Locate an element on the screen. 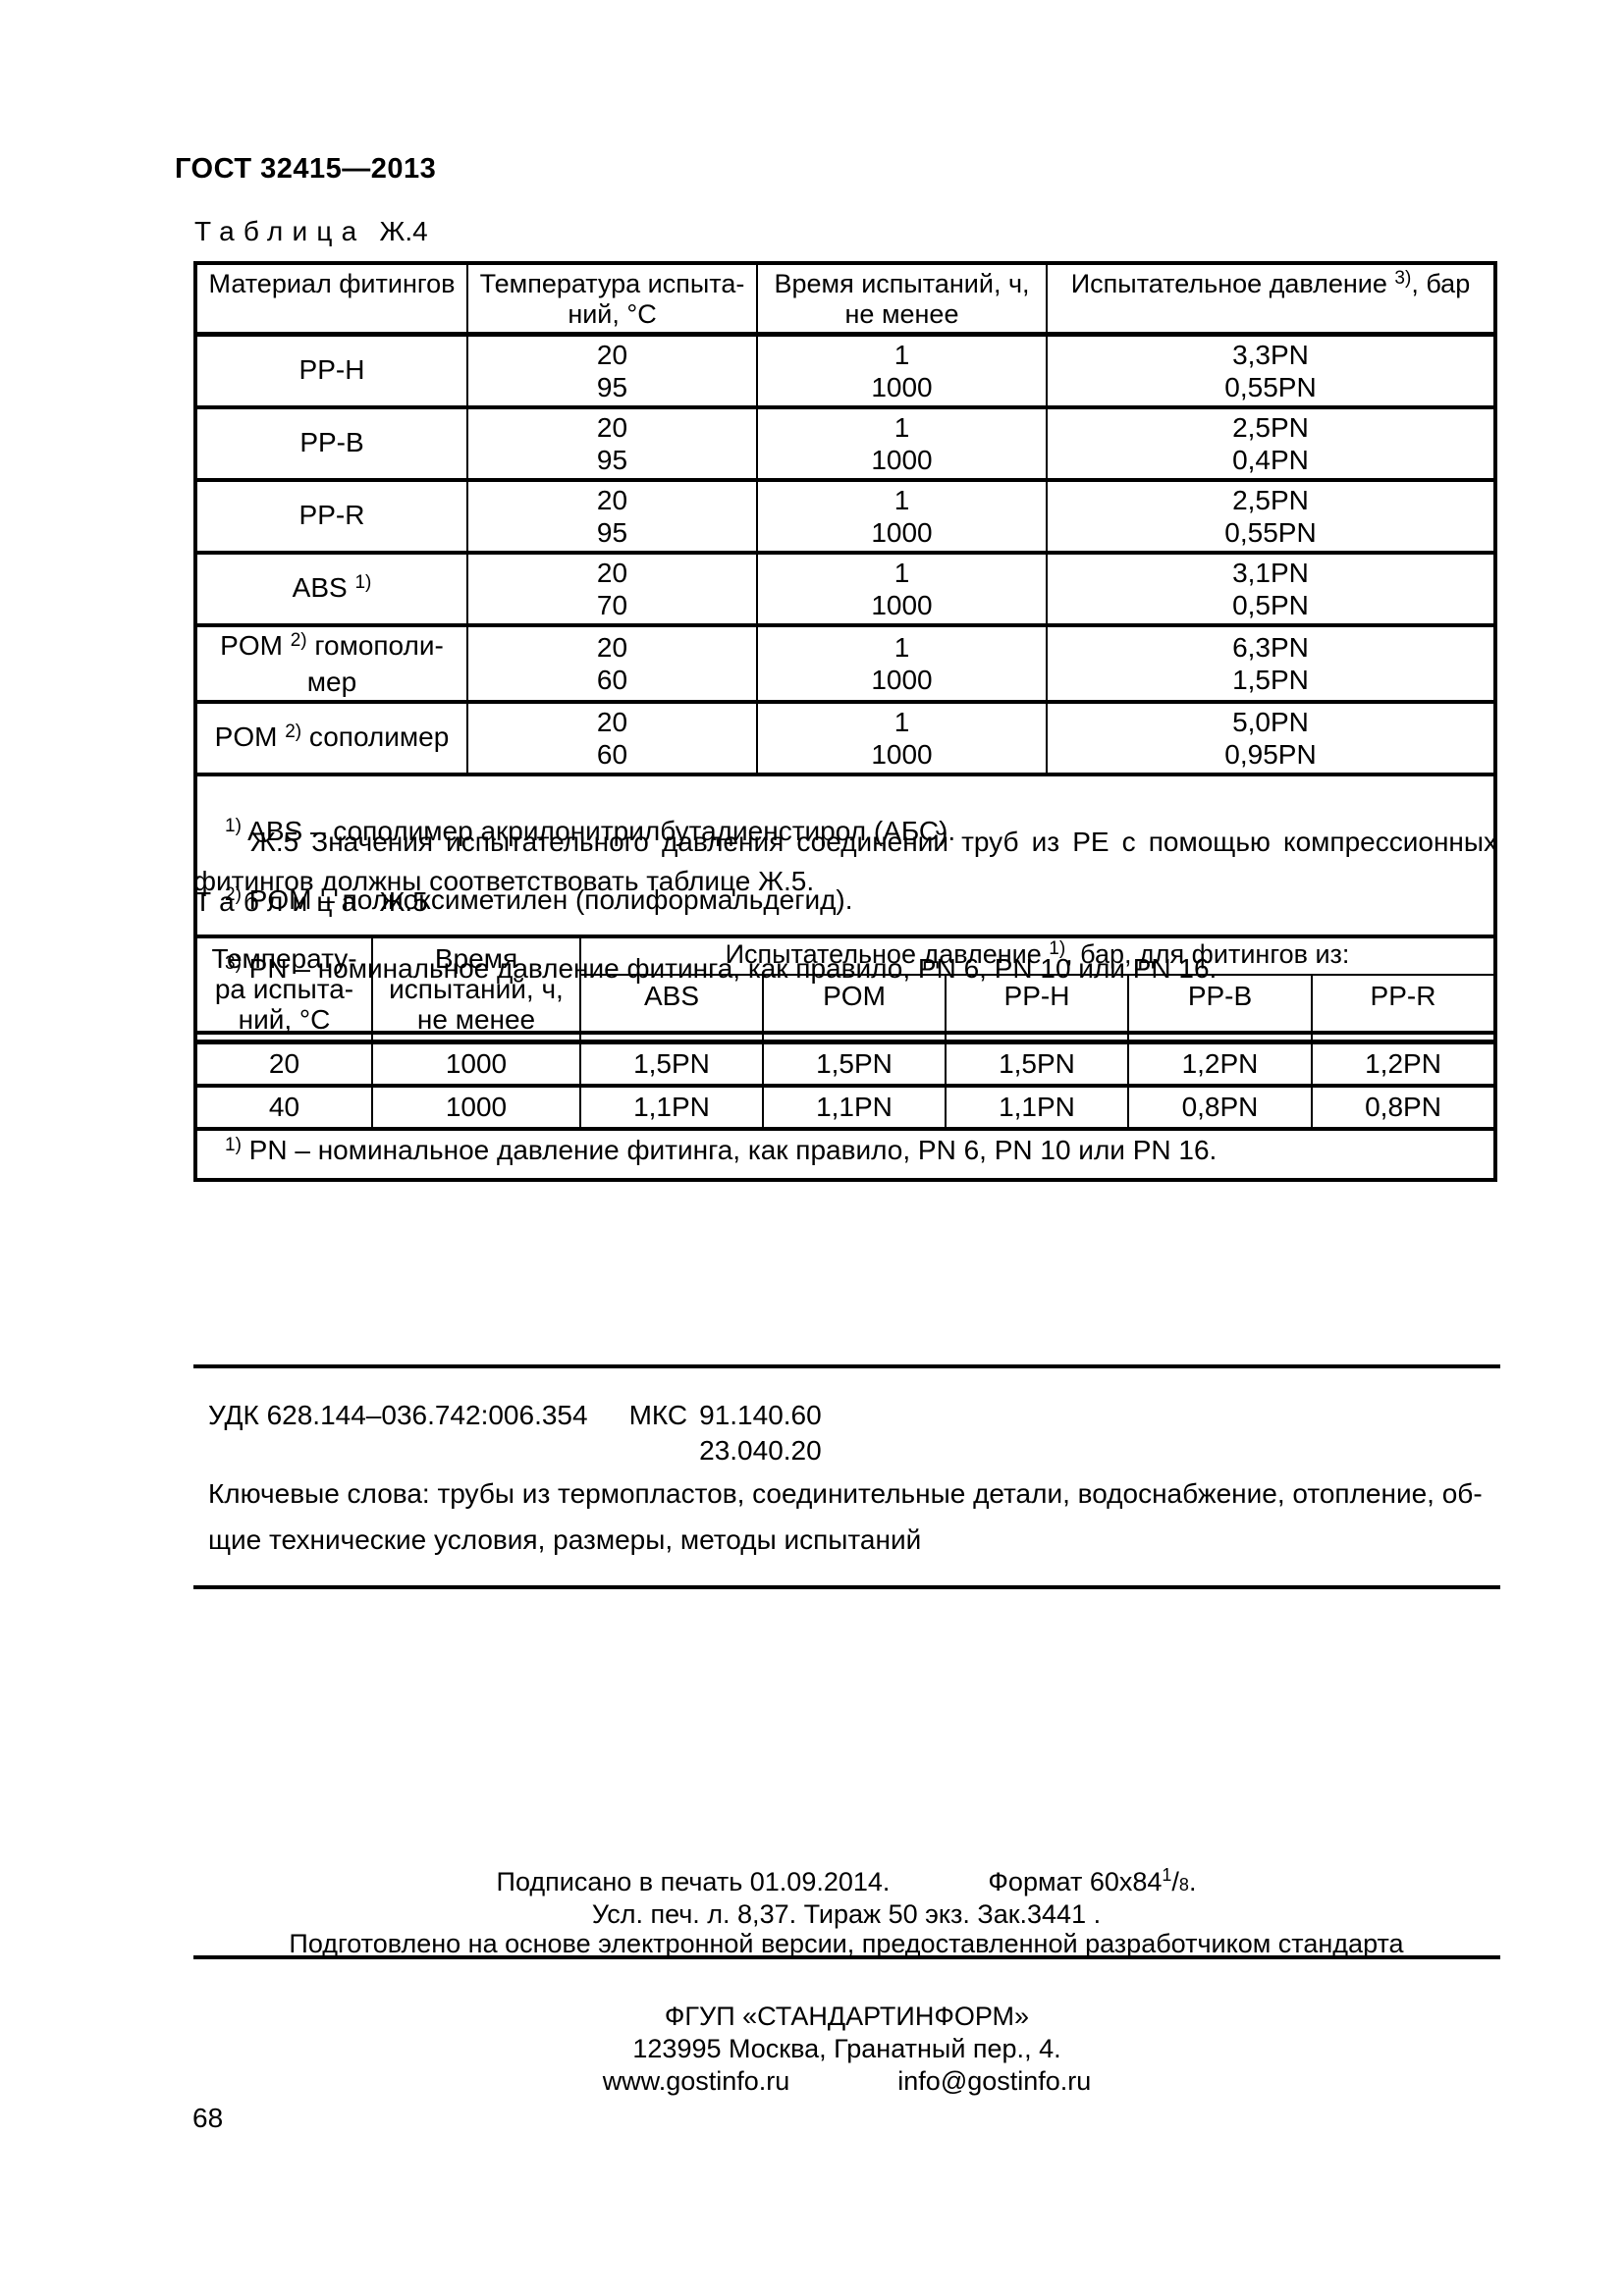 This screenshot has width=1624, height=2296. zh5-header-pressure-unit: , бар, для фитингов из: is located at coordinates (1207, 954).